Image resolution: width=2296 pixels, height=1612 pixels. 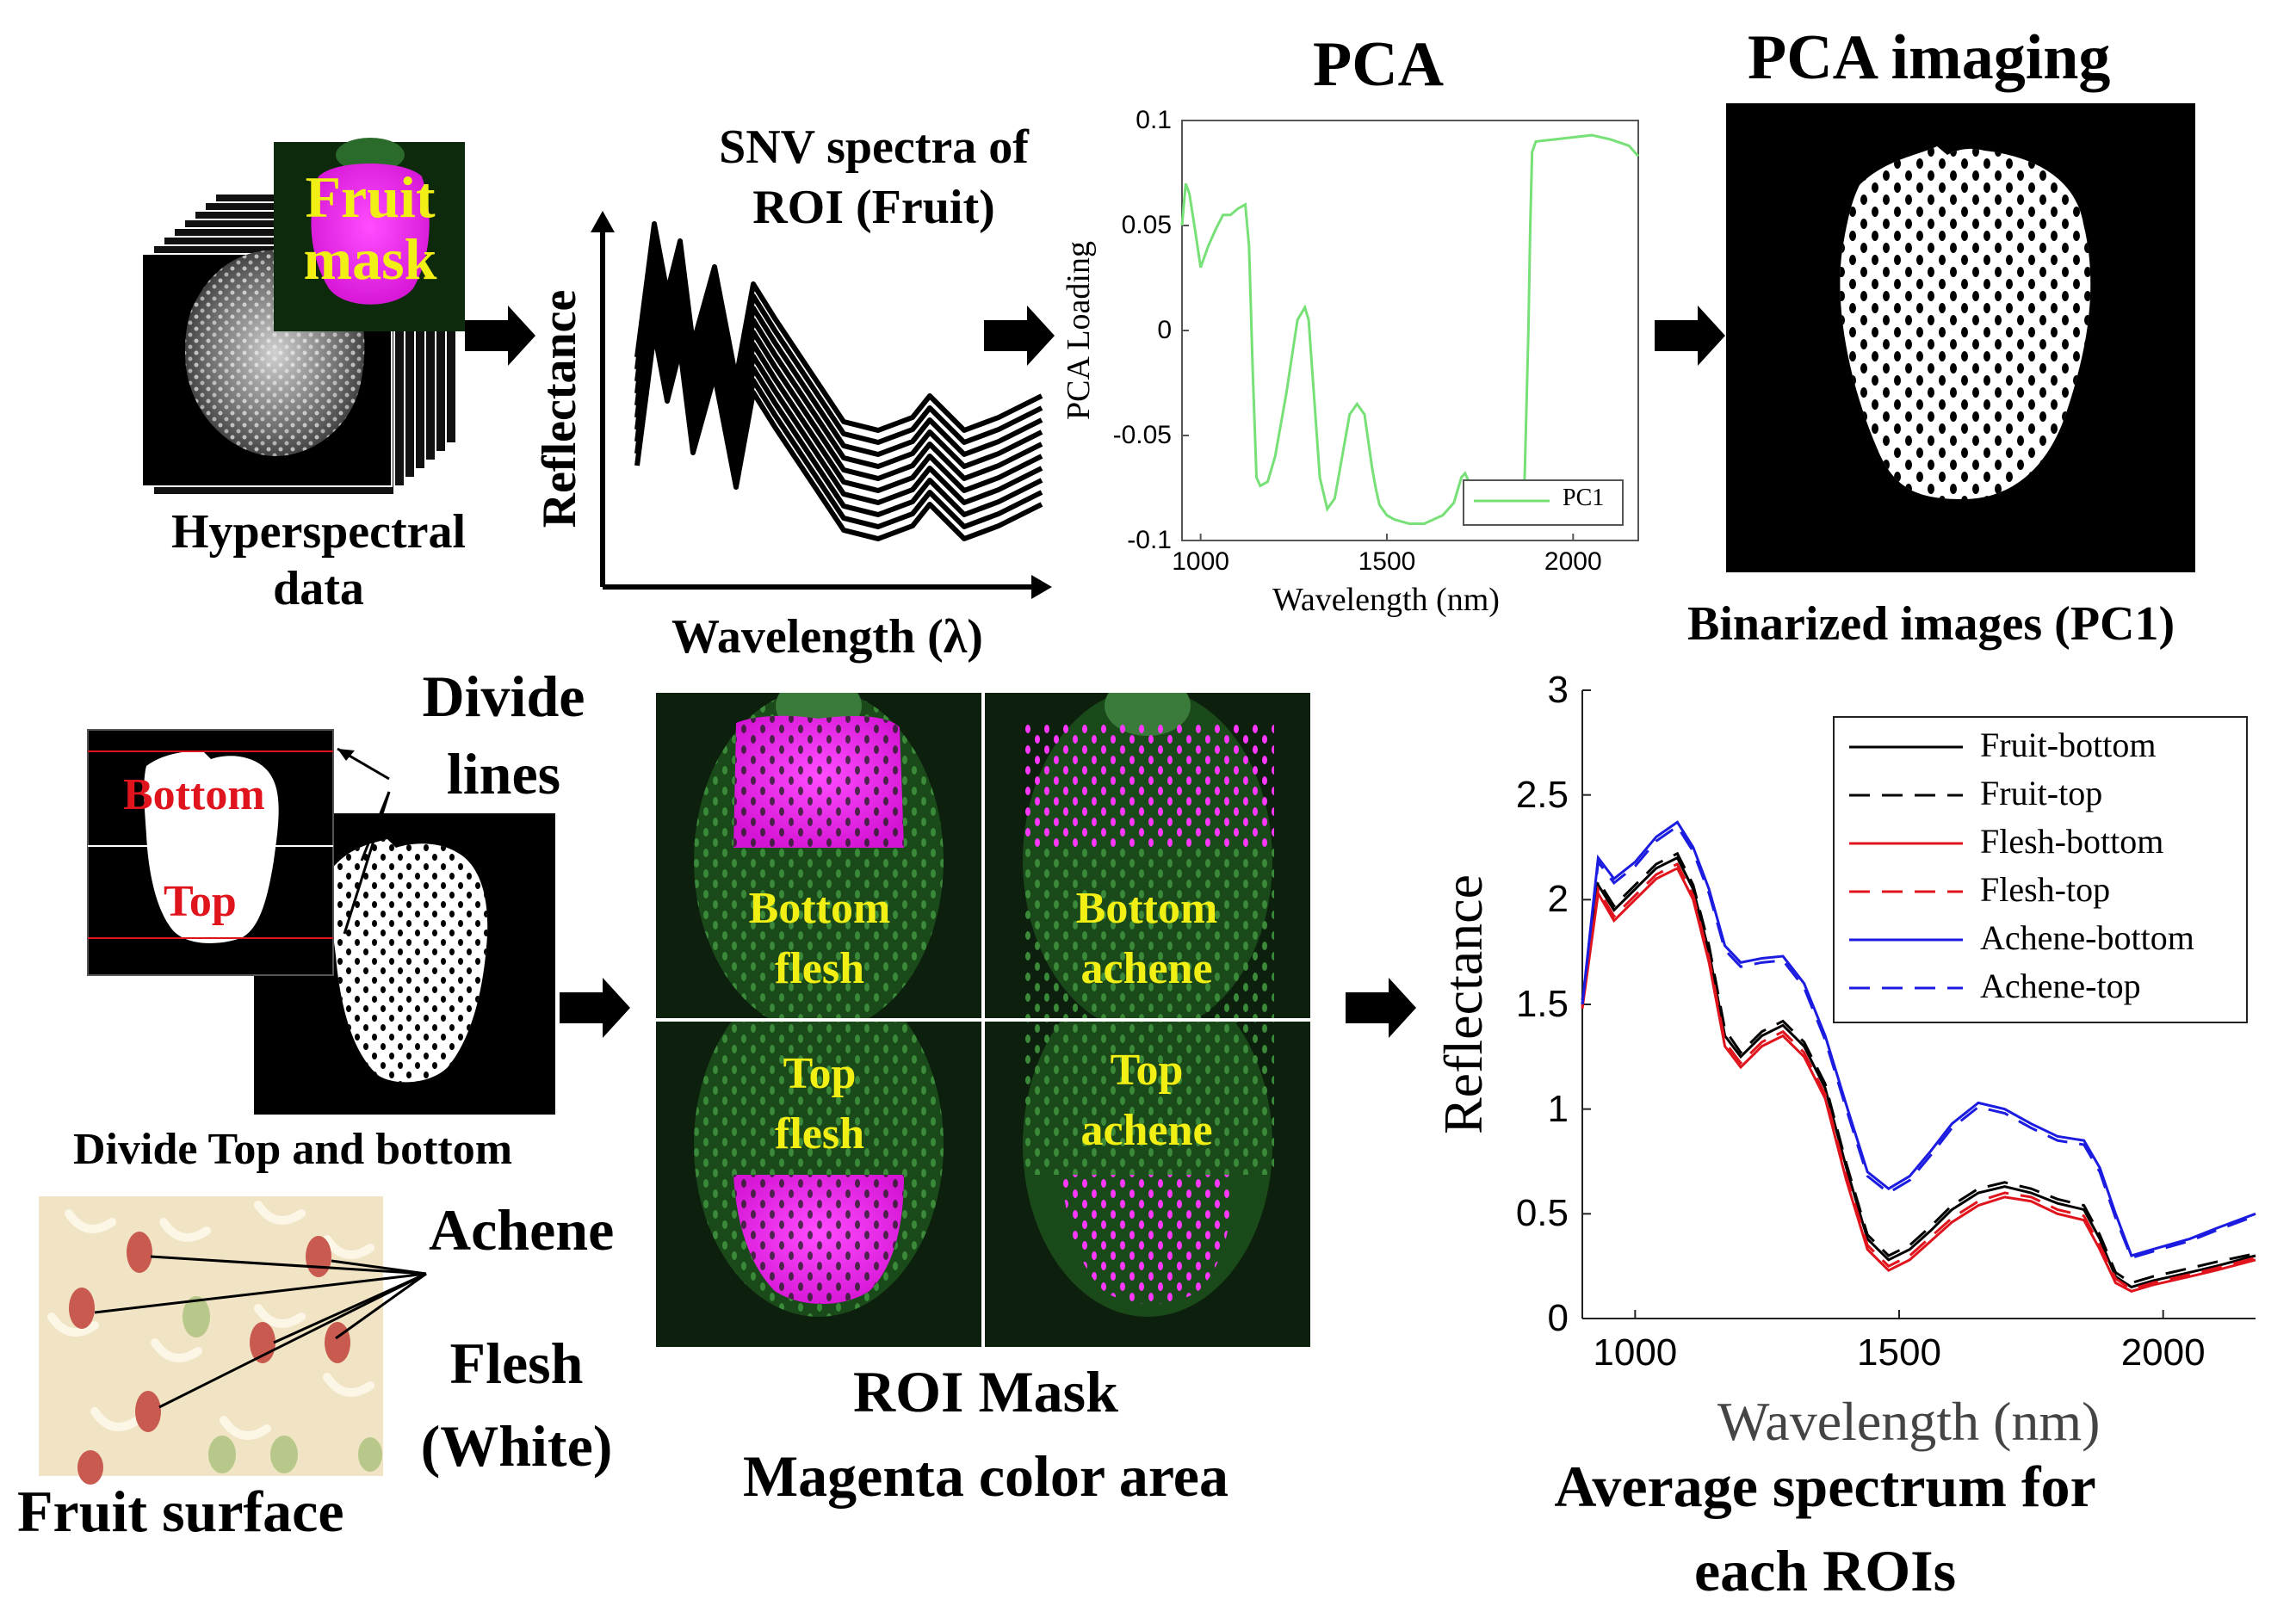 What do you see at coordinates (194, 794) in the screenshot?
I see `bottom-tag: Bottom` at bounding box center [194, 794].